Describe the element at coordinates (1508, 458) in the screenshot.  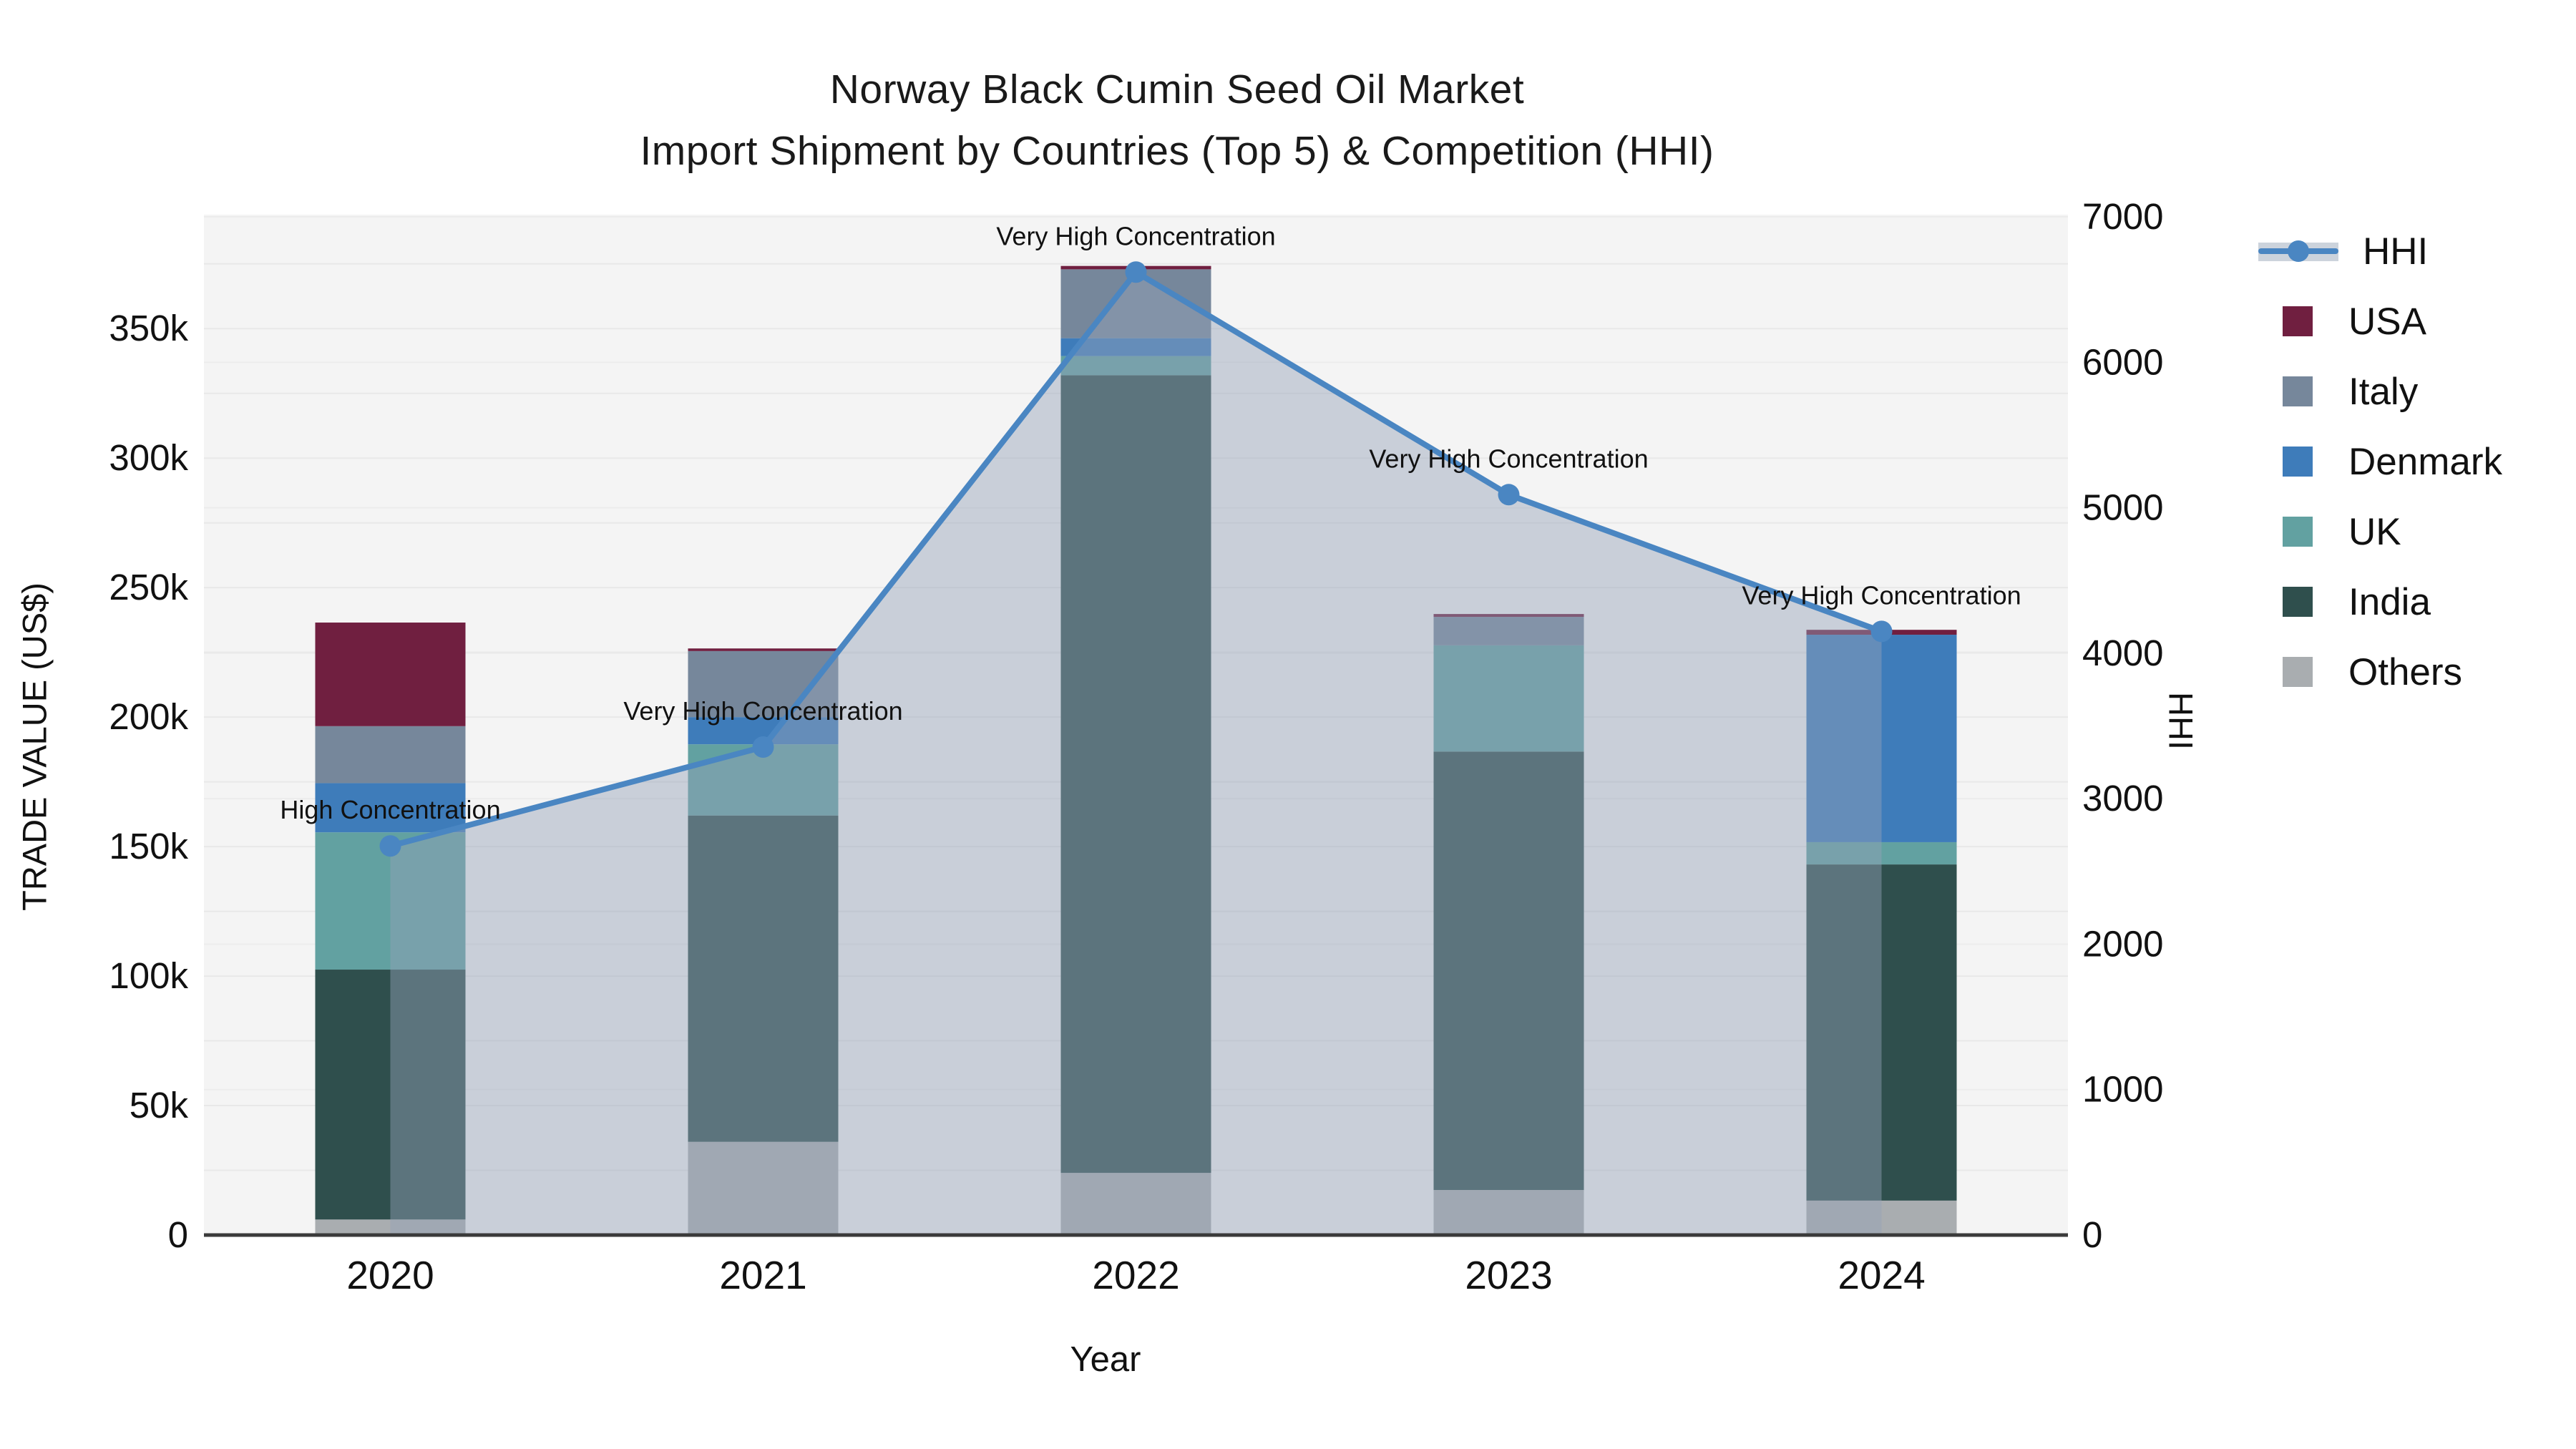
I see `annotation-2023: Very High Concentration` at that location.